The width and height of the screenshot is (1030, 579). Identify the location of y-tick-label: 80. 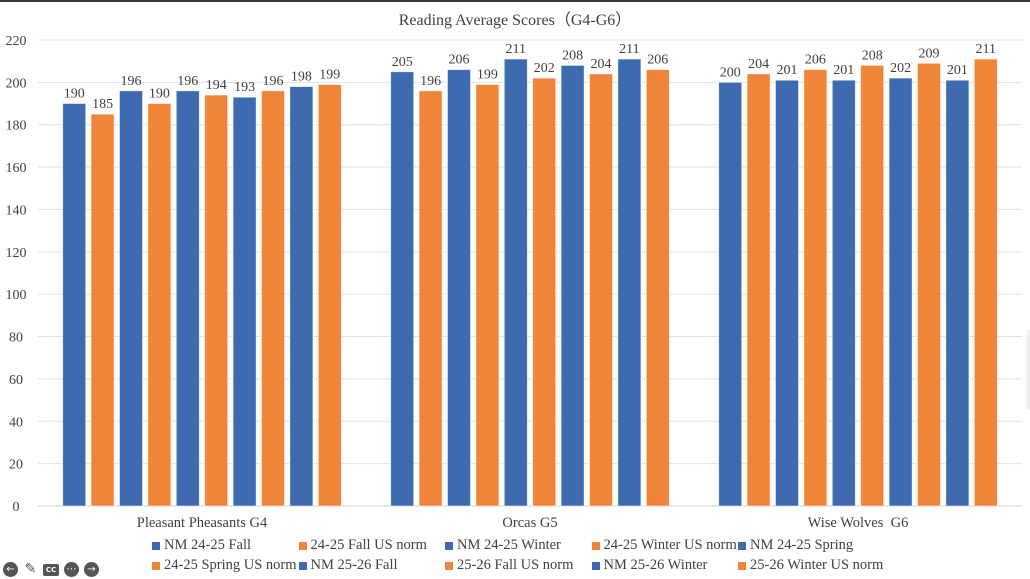
(16, 338).